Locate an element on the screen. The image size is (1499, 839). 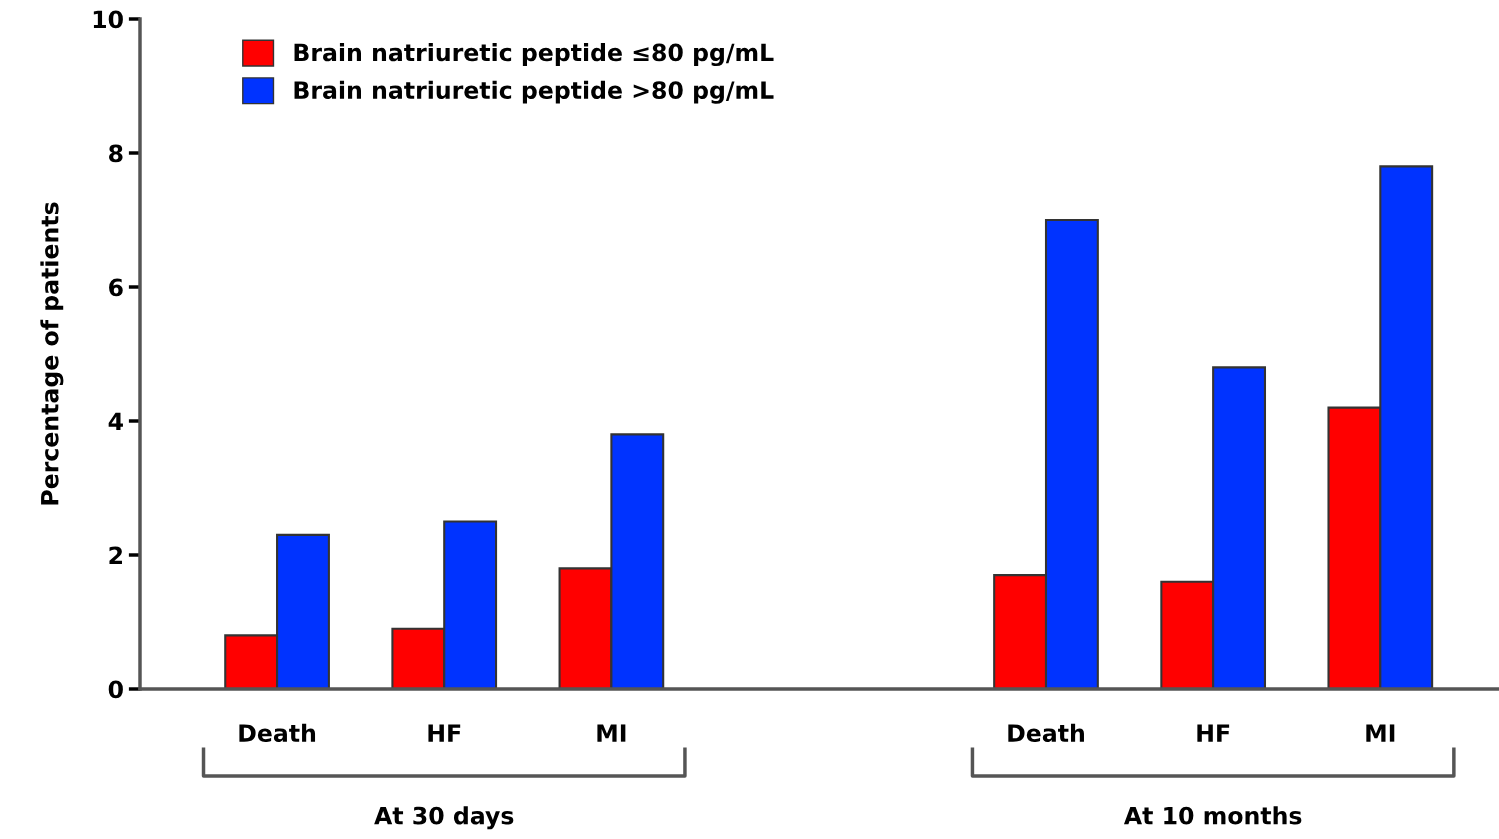
y-tick-label: 2 is located at coordinates (115, 555).